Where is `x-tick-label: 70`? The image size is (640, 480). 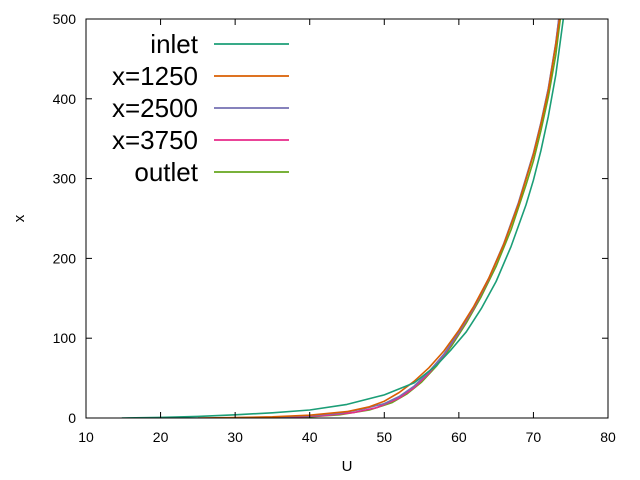
x-tick-label: 70 is located at coordinates (534, 437).